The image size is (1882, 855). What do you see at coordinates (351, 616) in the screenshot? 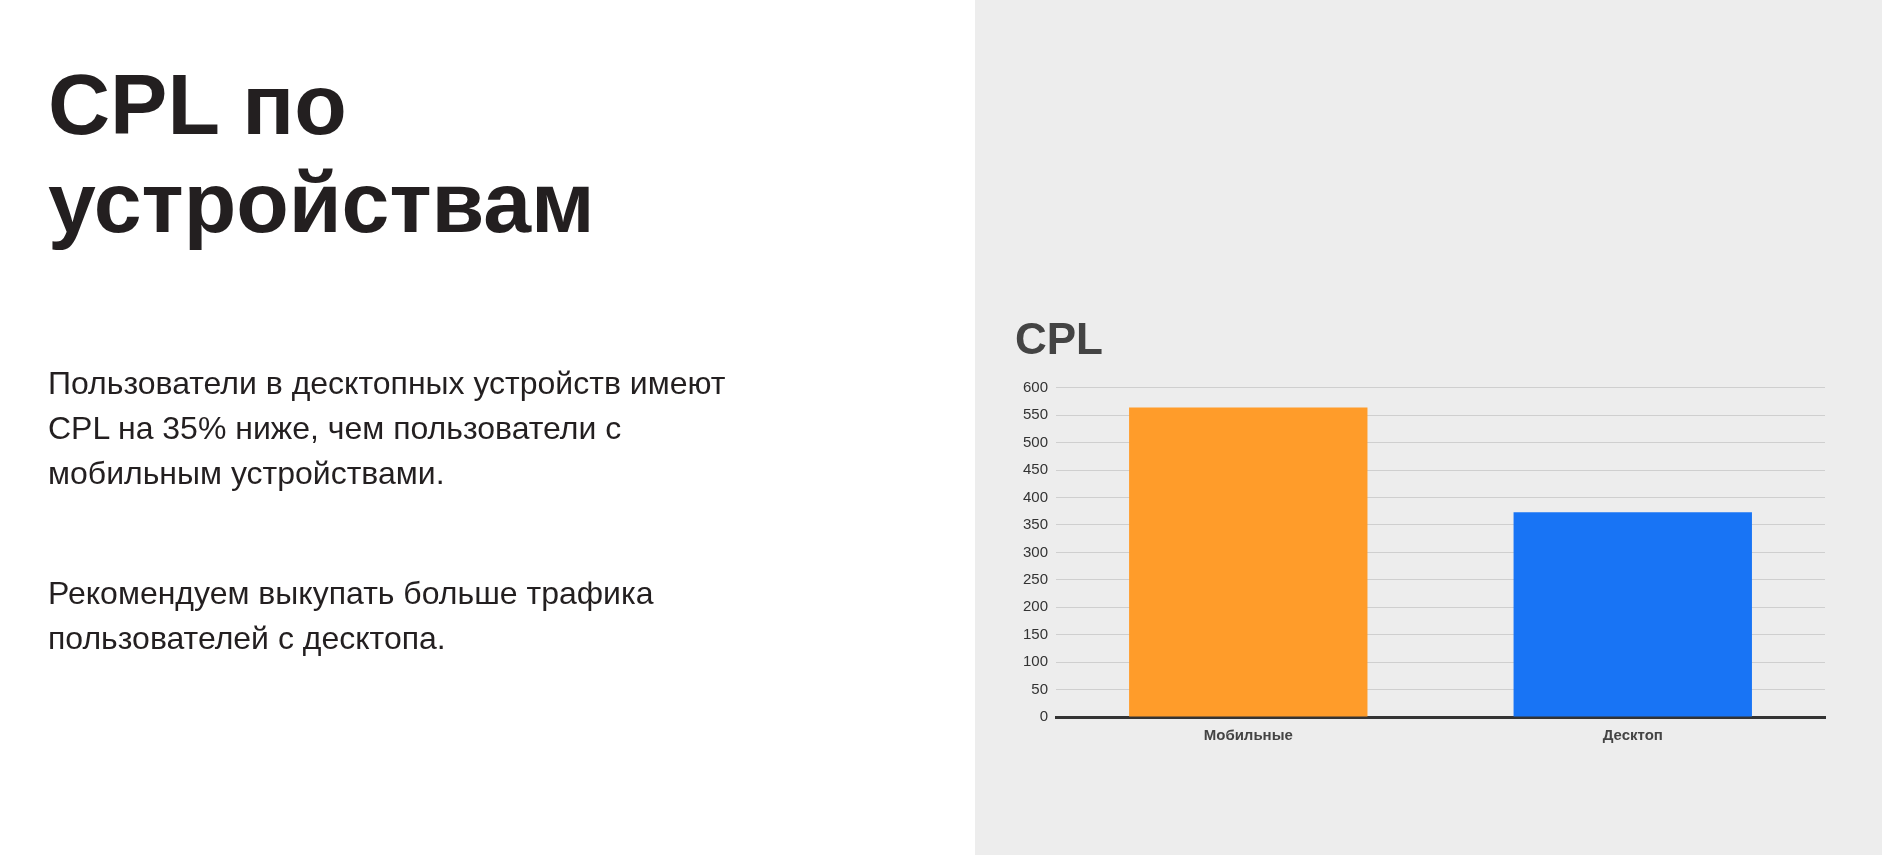
I see `text: Рекомендуем выкупать больше трафика пользователей с десктопа.` at bounding box center [351, 616].